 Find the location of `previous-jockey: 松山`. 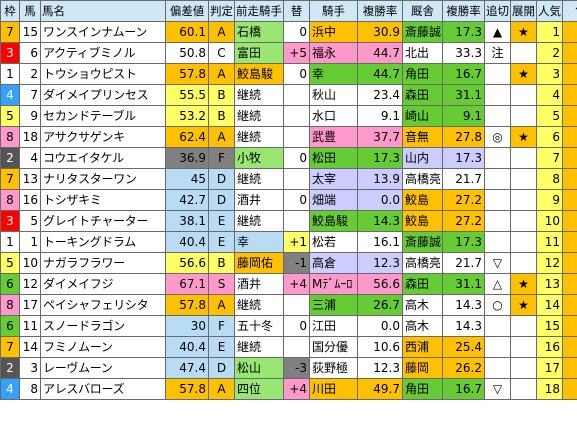

previous-jockey: 松山 is located at coordinates (259, 368).